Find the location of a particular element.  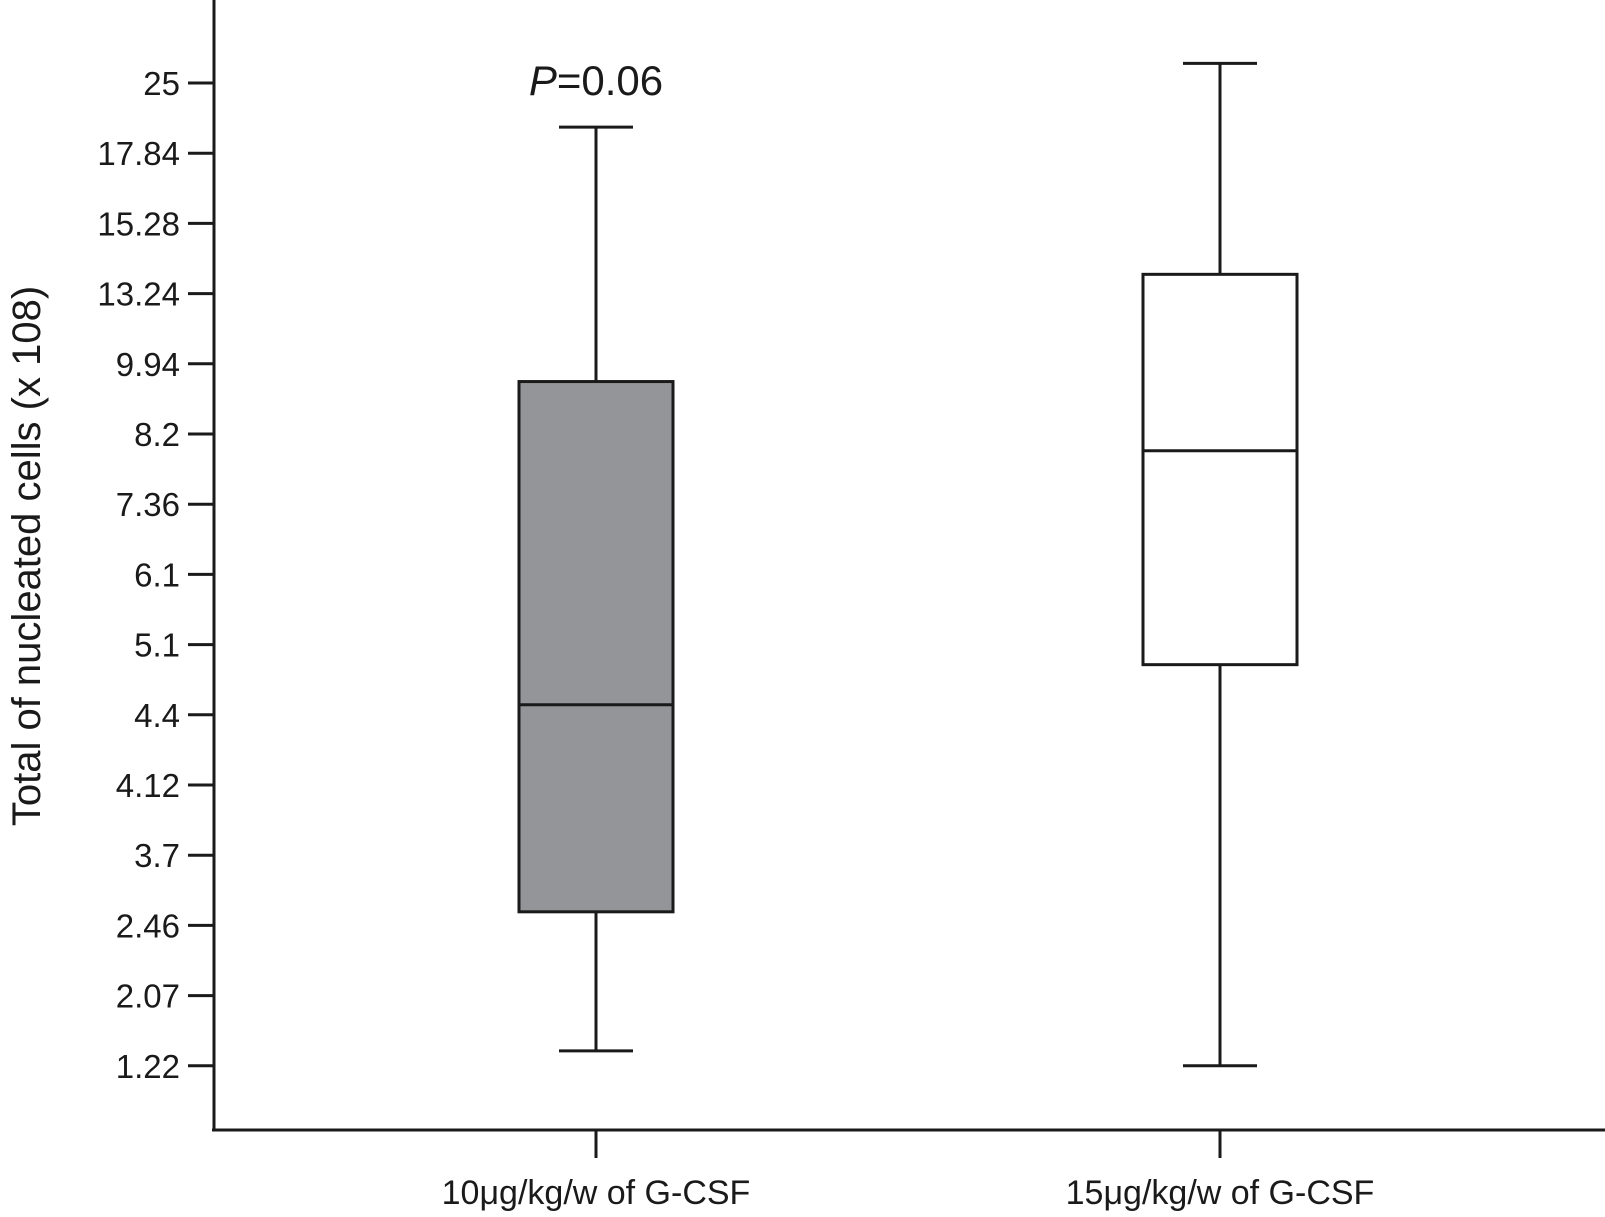

x-tick-label: 15μg/kg/w of G-CSF is located at coordinates (1220, 1193).